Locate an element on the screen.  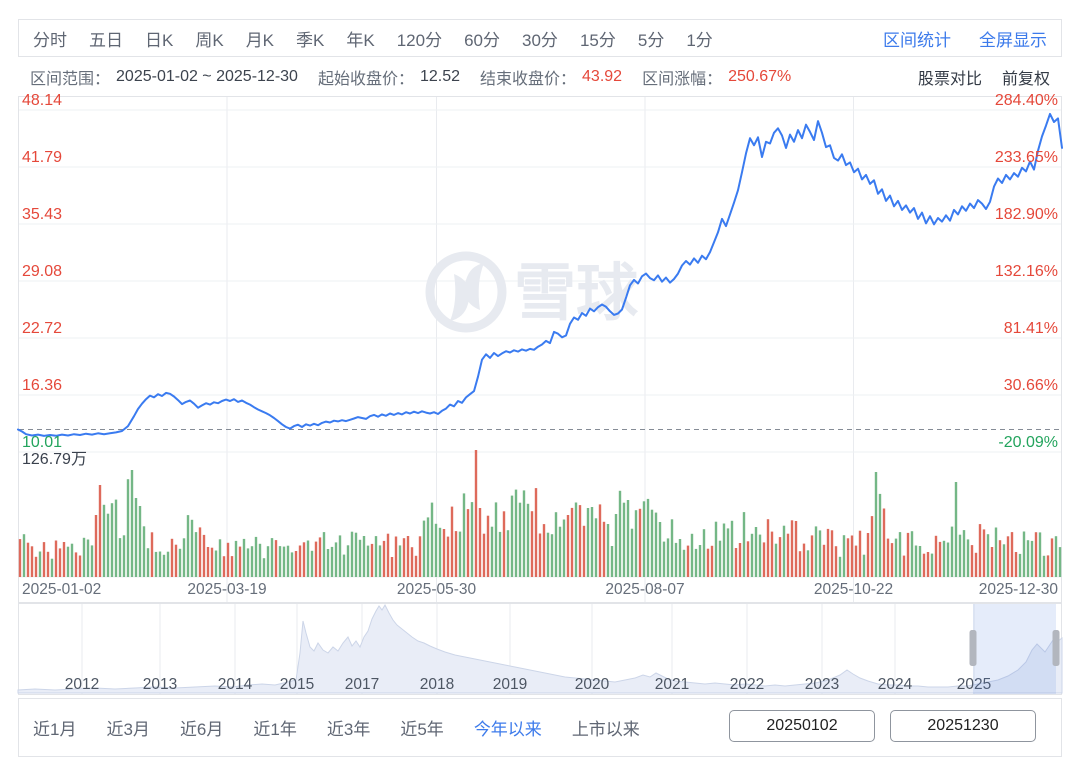
period-tab-4: 周K is located at coordinates (209, 40).